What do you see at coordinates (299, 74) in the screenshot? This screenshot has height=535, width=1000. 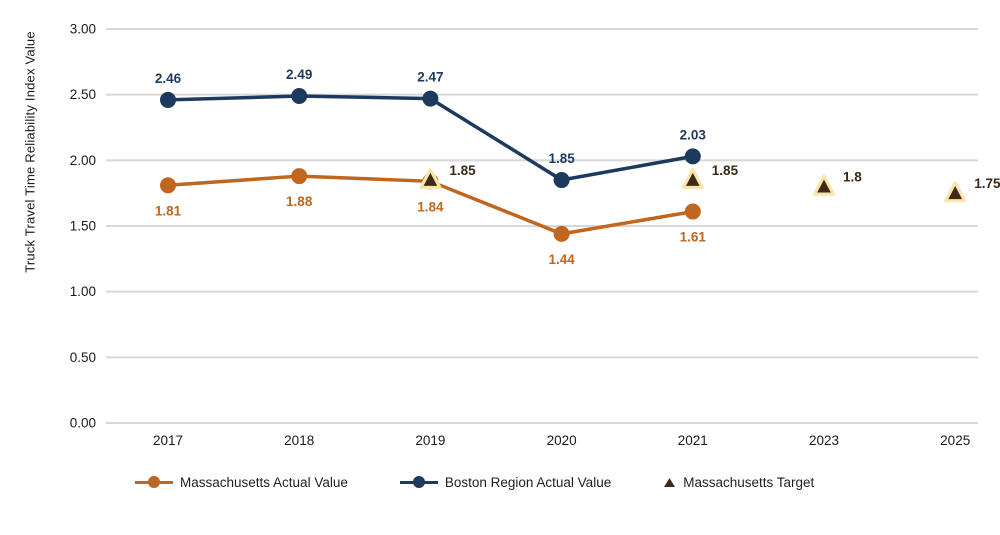 I see `data-point-label: 2.49` at bounding box center [299, 74].